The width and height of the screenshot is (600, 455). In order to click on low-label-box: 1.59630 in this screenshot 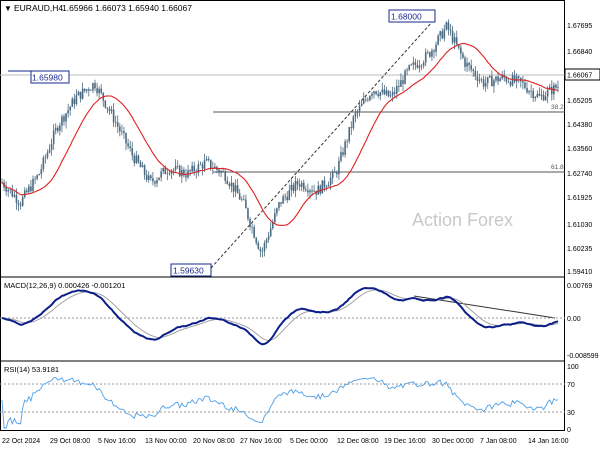, I will do `click(191, 270)`.